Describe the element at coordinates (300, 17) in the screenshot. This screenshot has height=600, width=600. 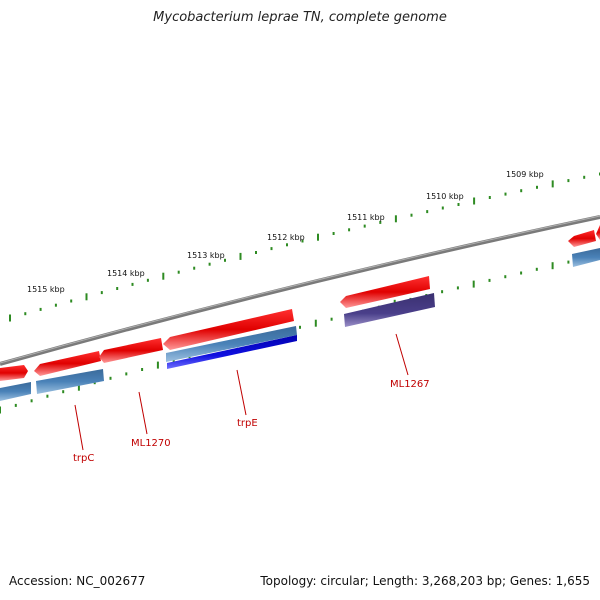
I see `map-title: Mycobacterium leprae TN, complete genome` at that location.